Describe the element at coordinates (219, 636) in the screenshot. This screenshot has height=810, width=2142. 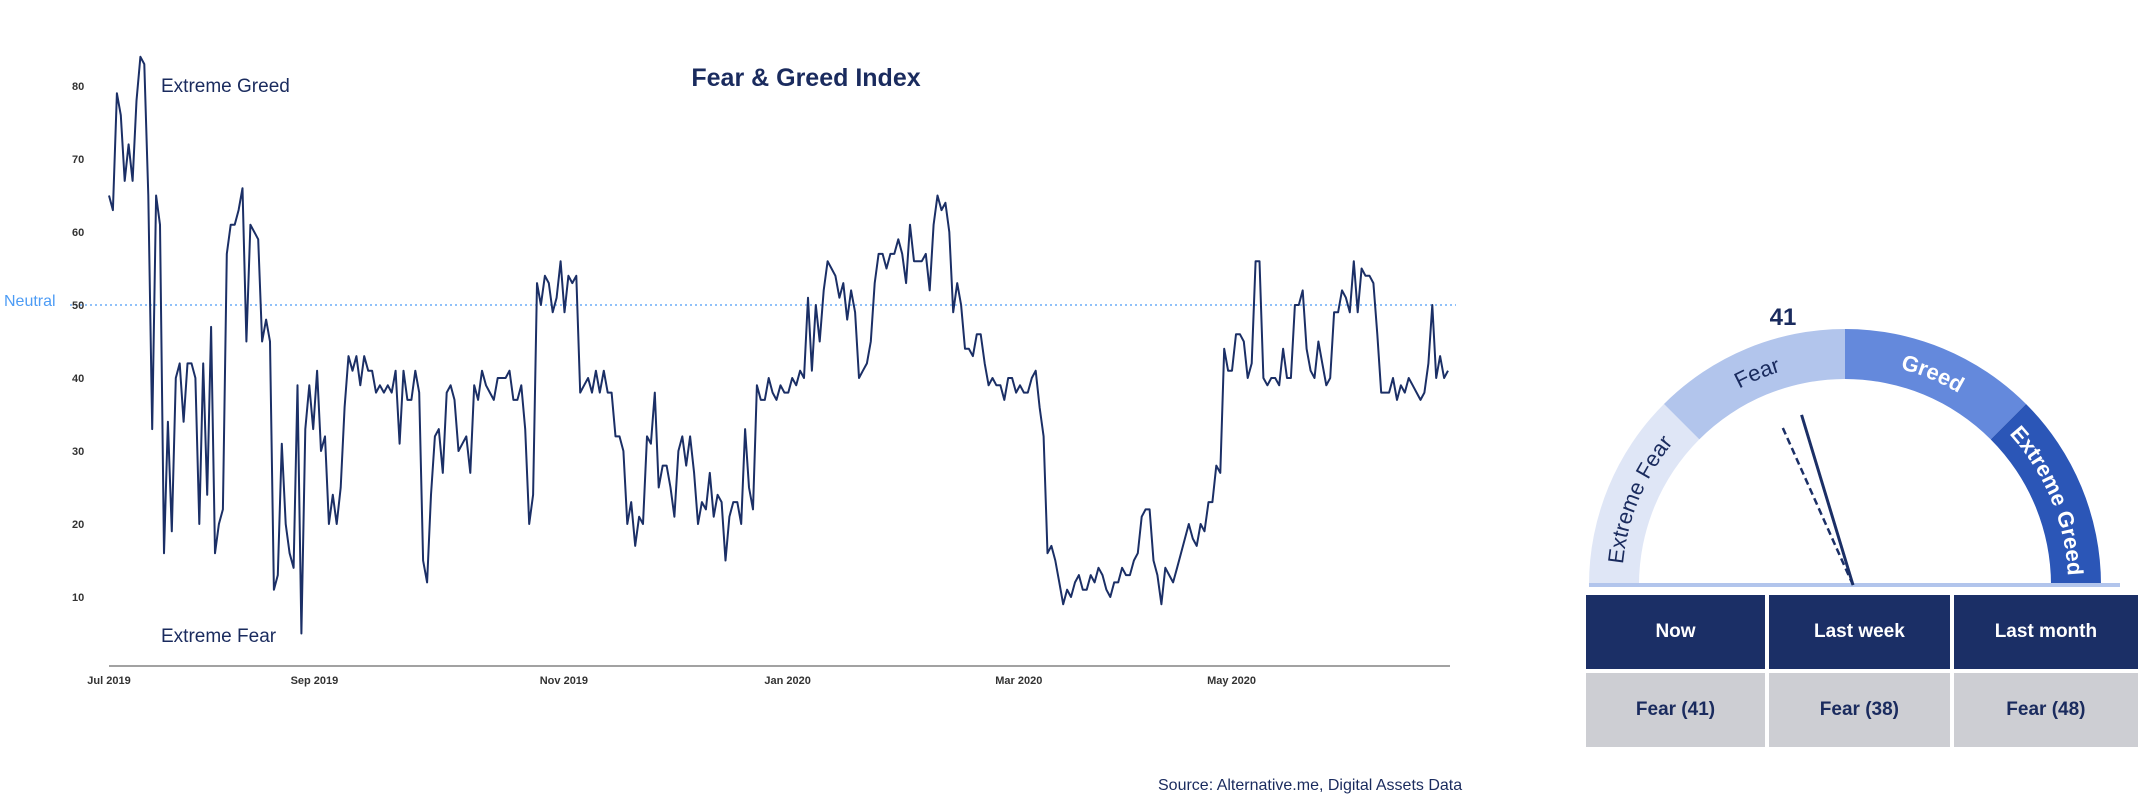
I see `extreme-fear-annotation: Extreme Fear` at that location.